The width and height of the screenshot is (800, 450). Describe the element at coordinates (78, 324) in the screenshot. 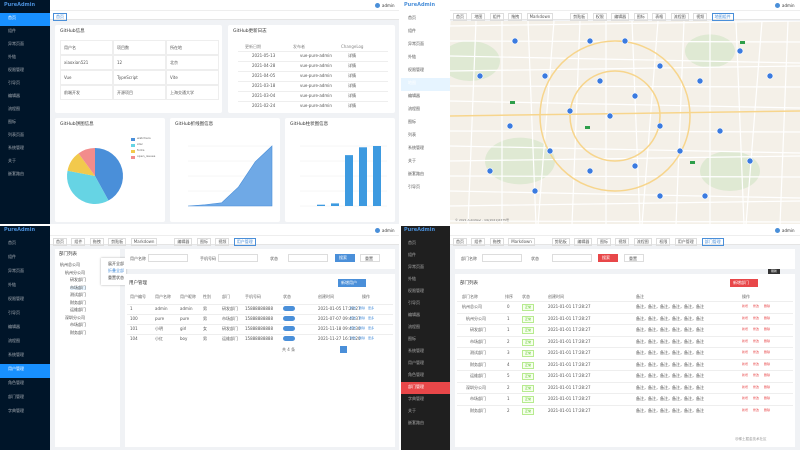

I see `tree-node: 市场部门` at that location.